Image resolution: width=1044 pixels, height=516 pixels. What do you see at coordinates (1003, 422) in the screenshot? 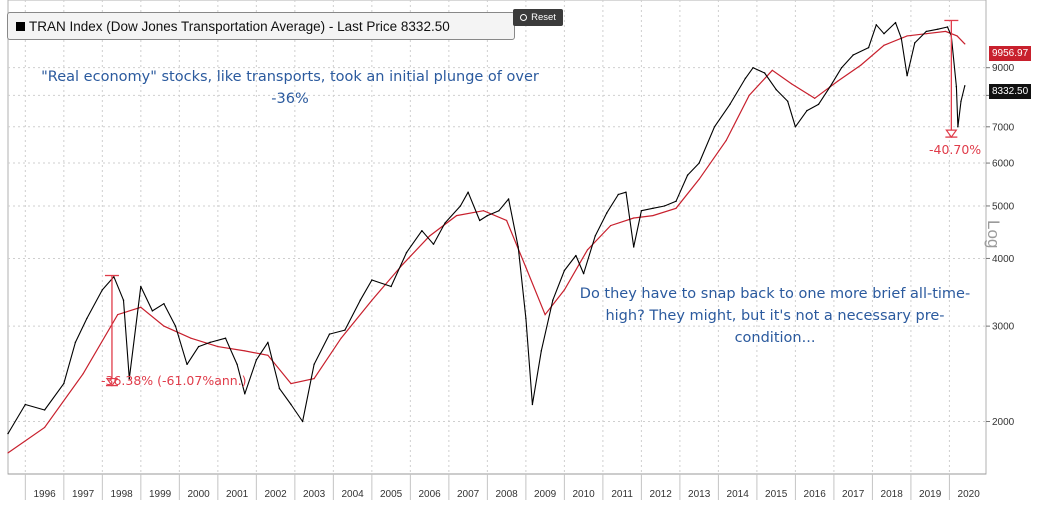
I see `y-tick-label: 2000` at bounding box center [1003, 422].